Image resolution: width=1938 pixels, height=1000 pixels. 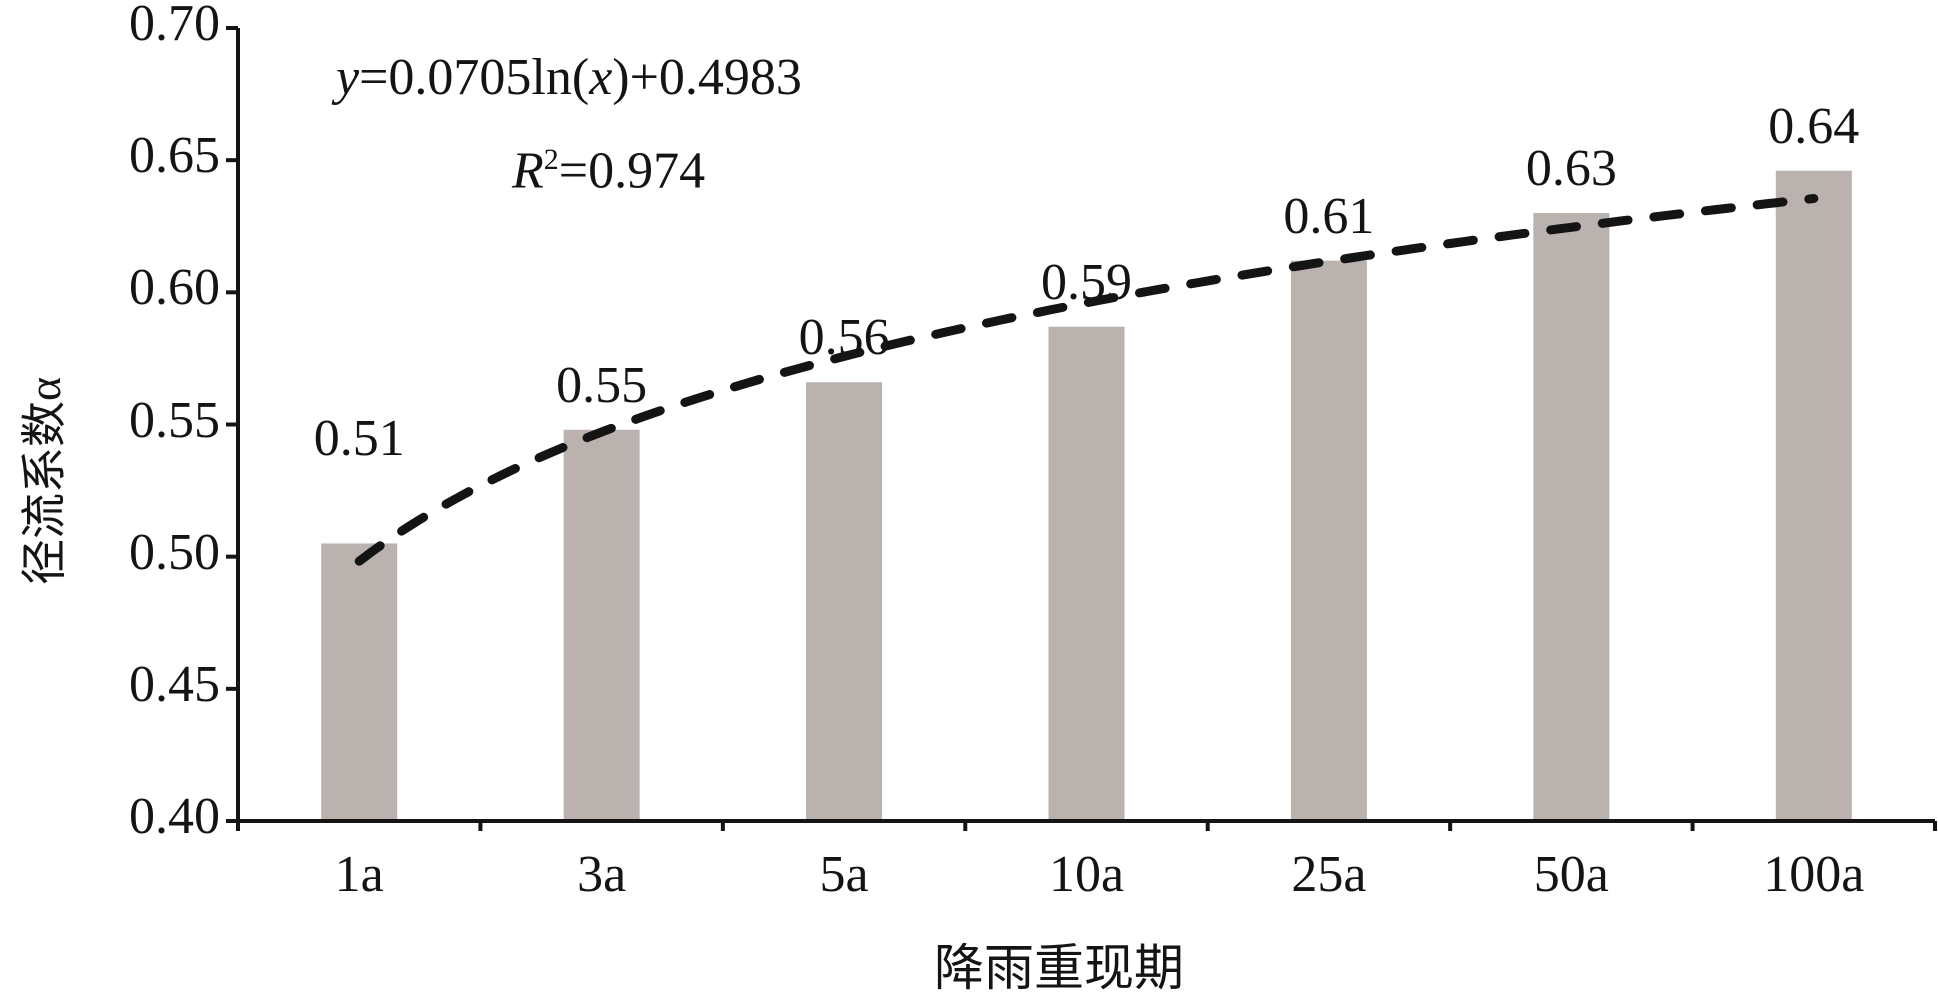 I want to click on eq-x: x, so click(x=601, y=77).